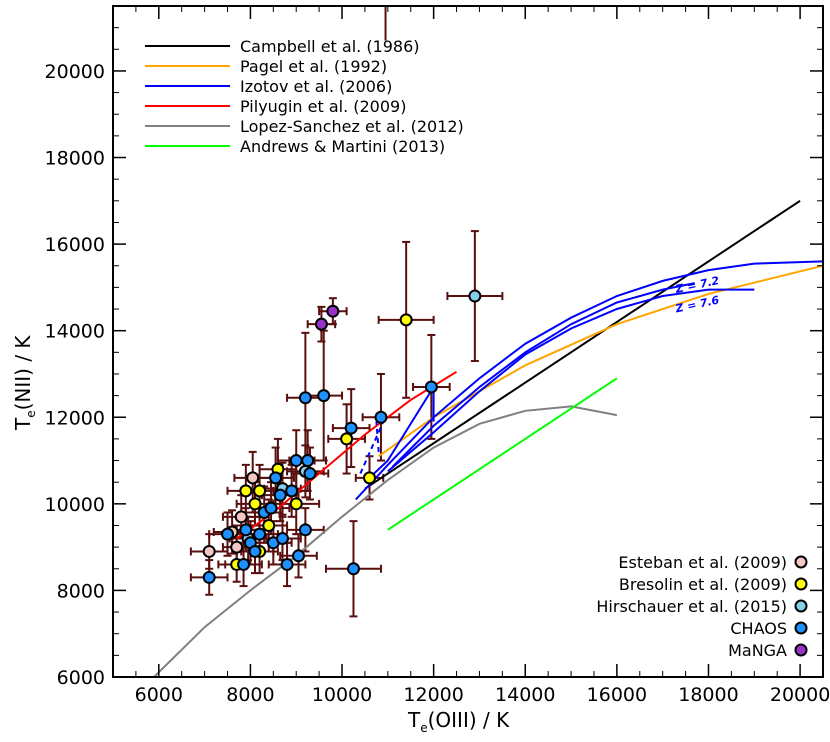 The width and height of the screenshot is (830, 742). I want to click on x-tick-label: 12000, so click(433, 695).